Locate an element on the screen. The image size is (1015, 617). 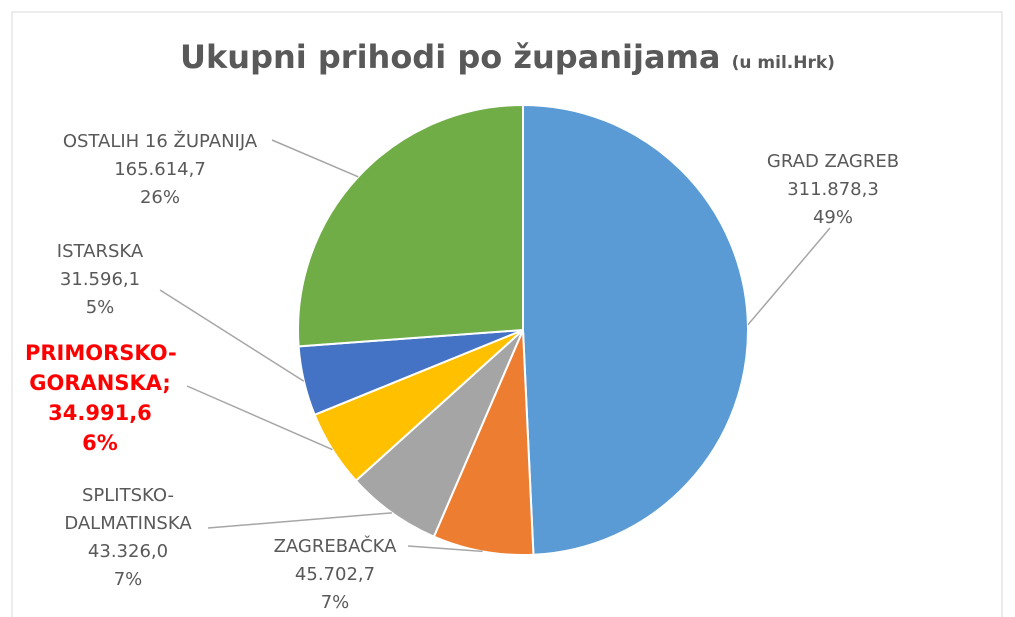
label-category: GRAD ZAGREB is located at coordinates (833, 161).